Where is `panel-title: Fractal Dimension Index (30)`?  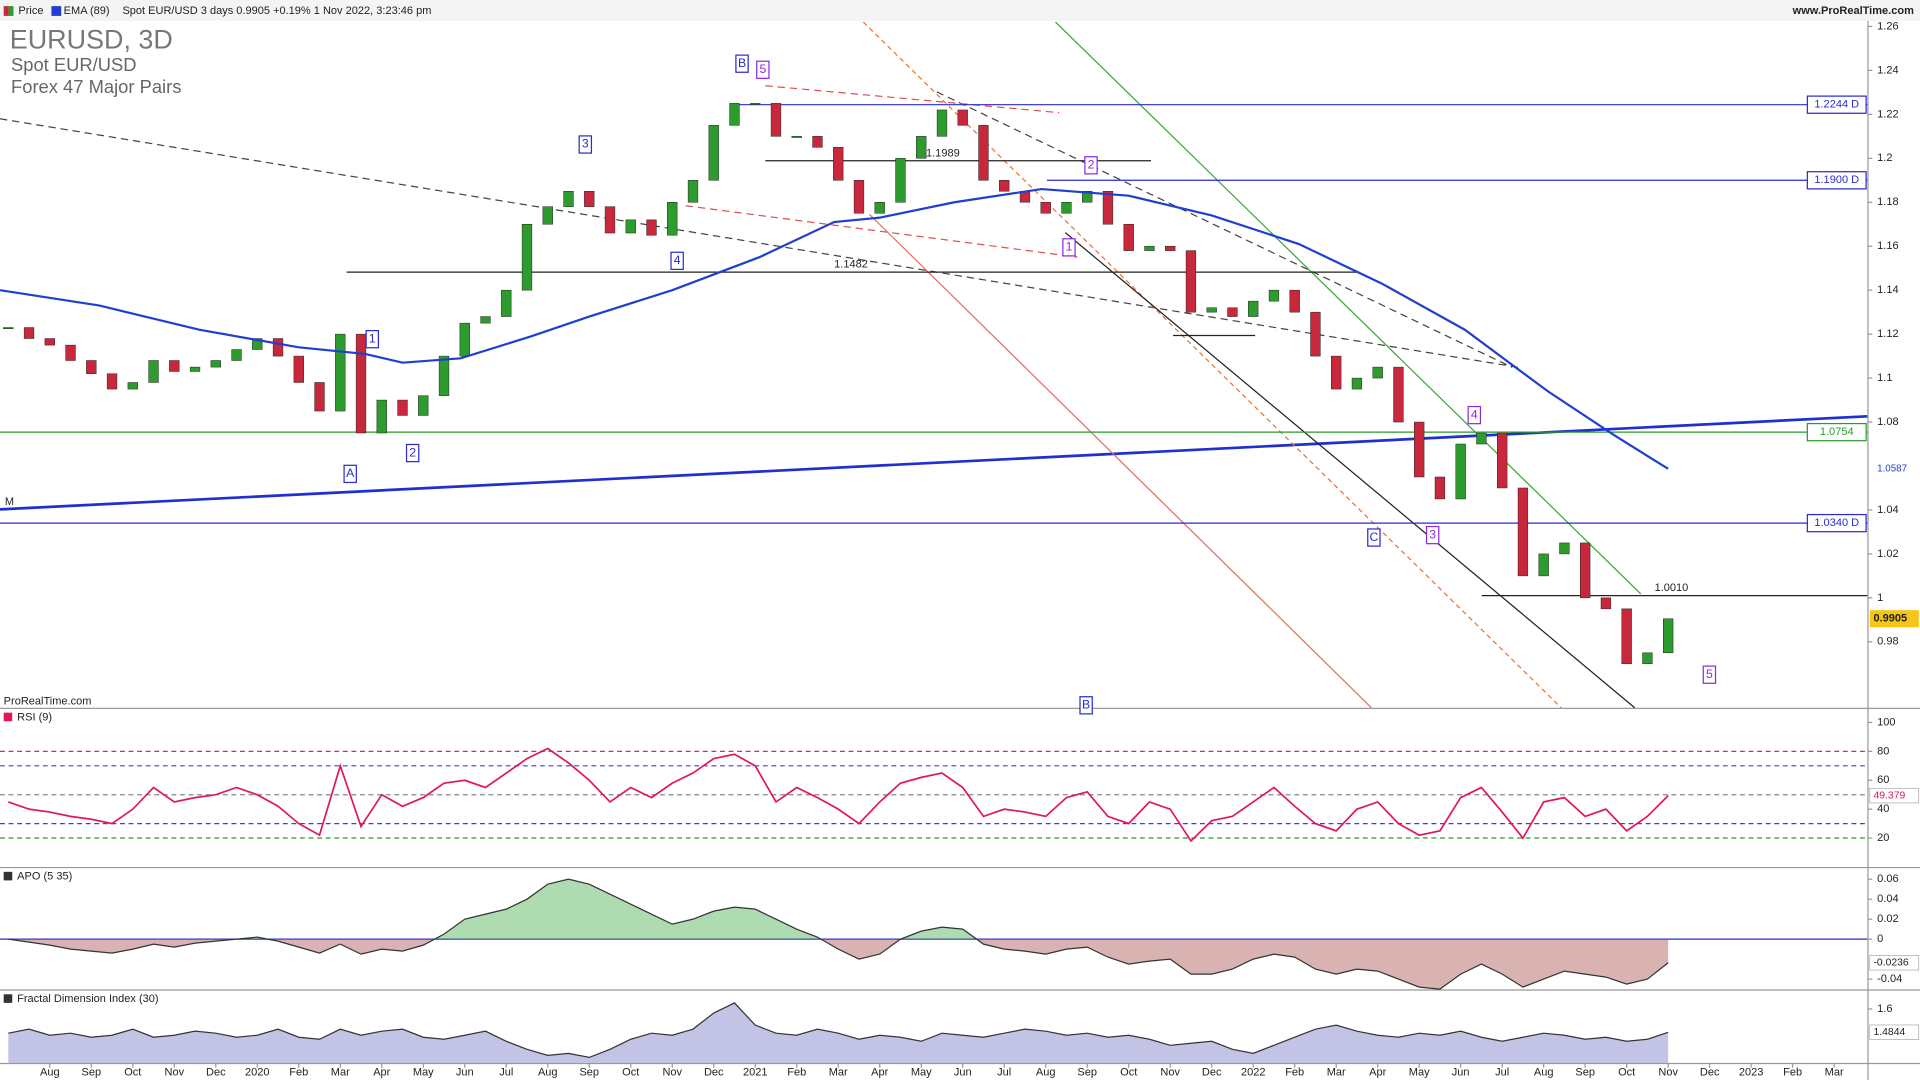 panel-title: Fractal Dimension Index (30) is located at coordinates (87, 999).